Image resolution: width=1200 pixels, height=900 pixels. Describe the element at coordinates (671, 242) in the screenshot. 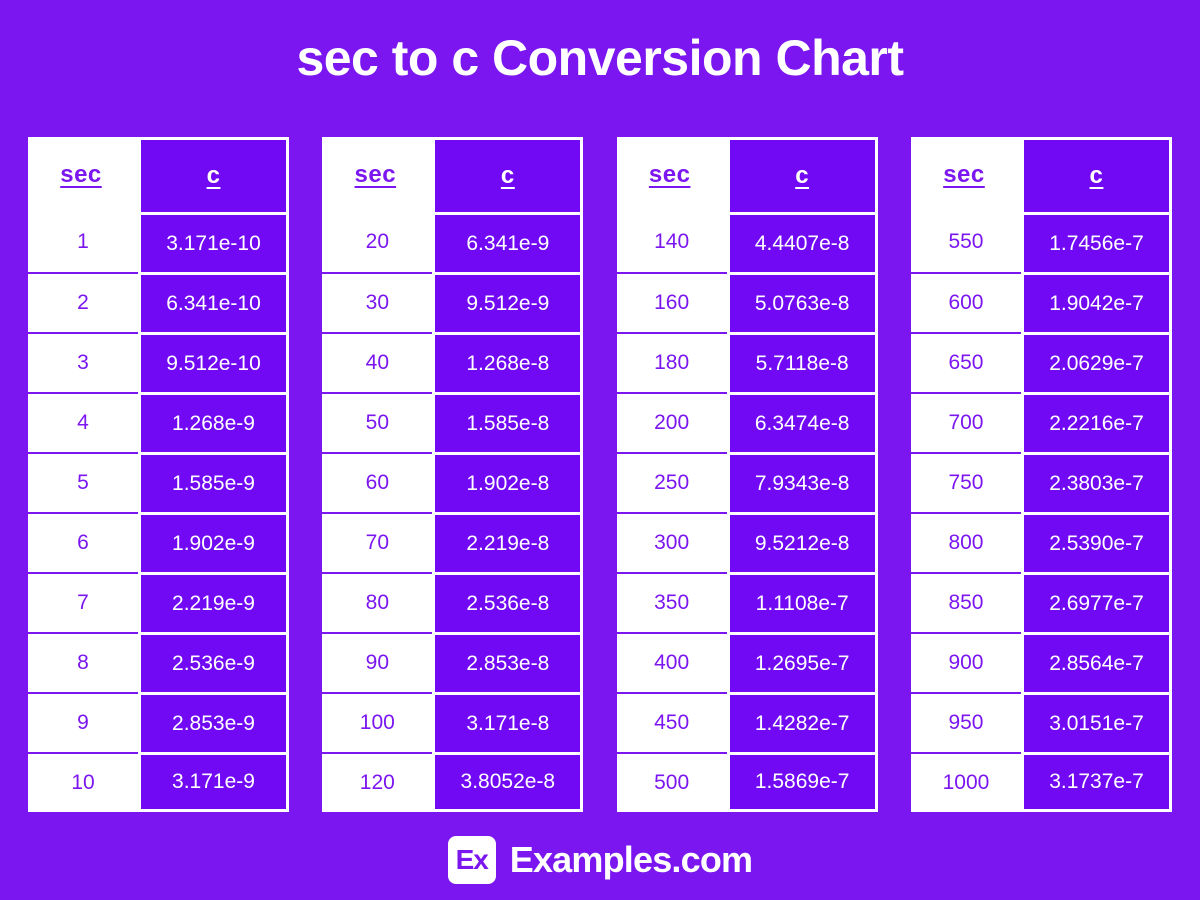

I see `cell-sec-value: 140` at that location.